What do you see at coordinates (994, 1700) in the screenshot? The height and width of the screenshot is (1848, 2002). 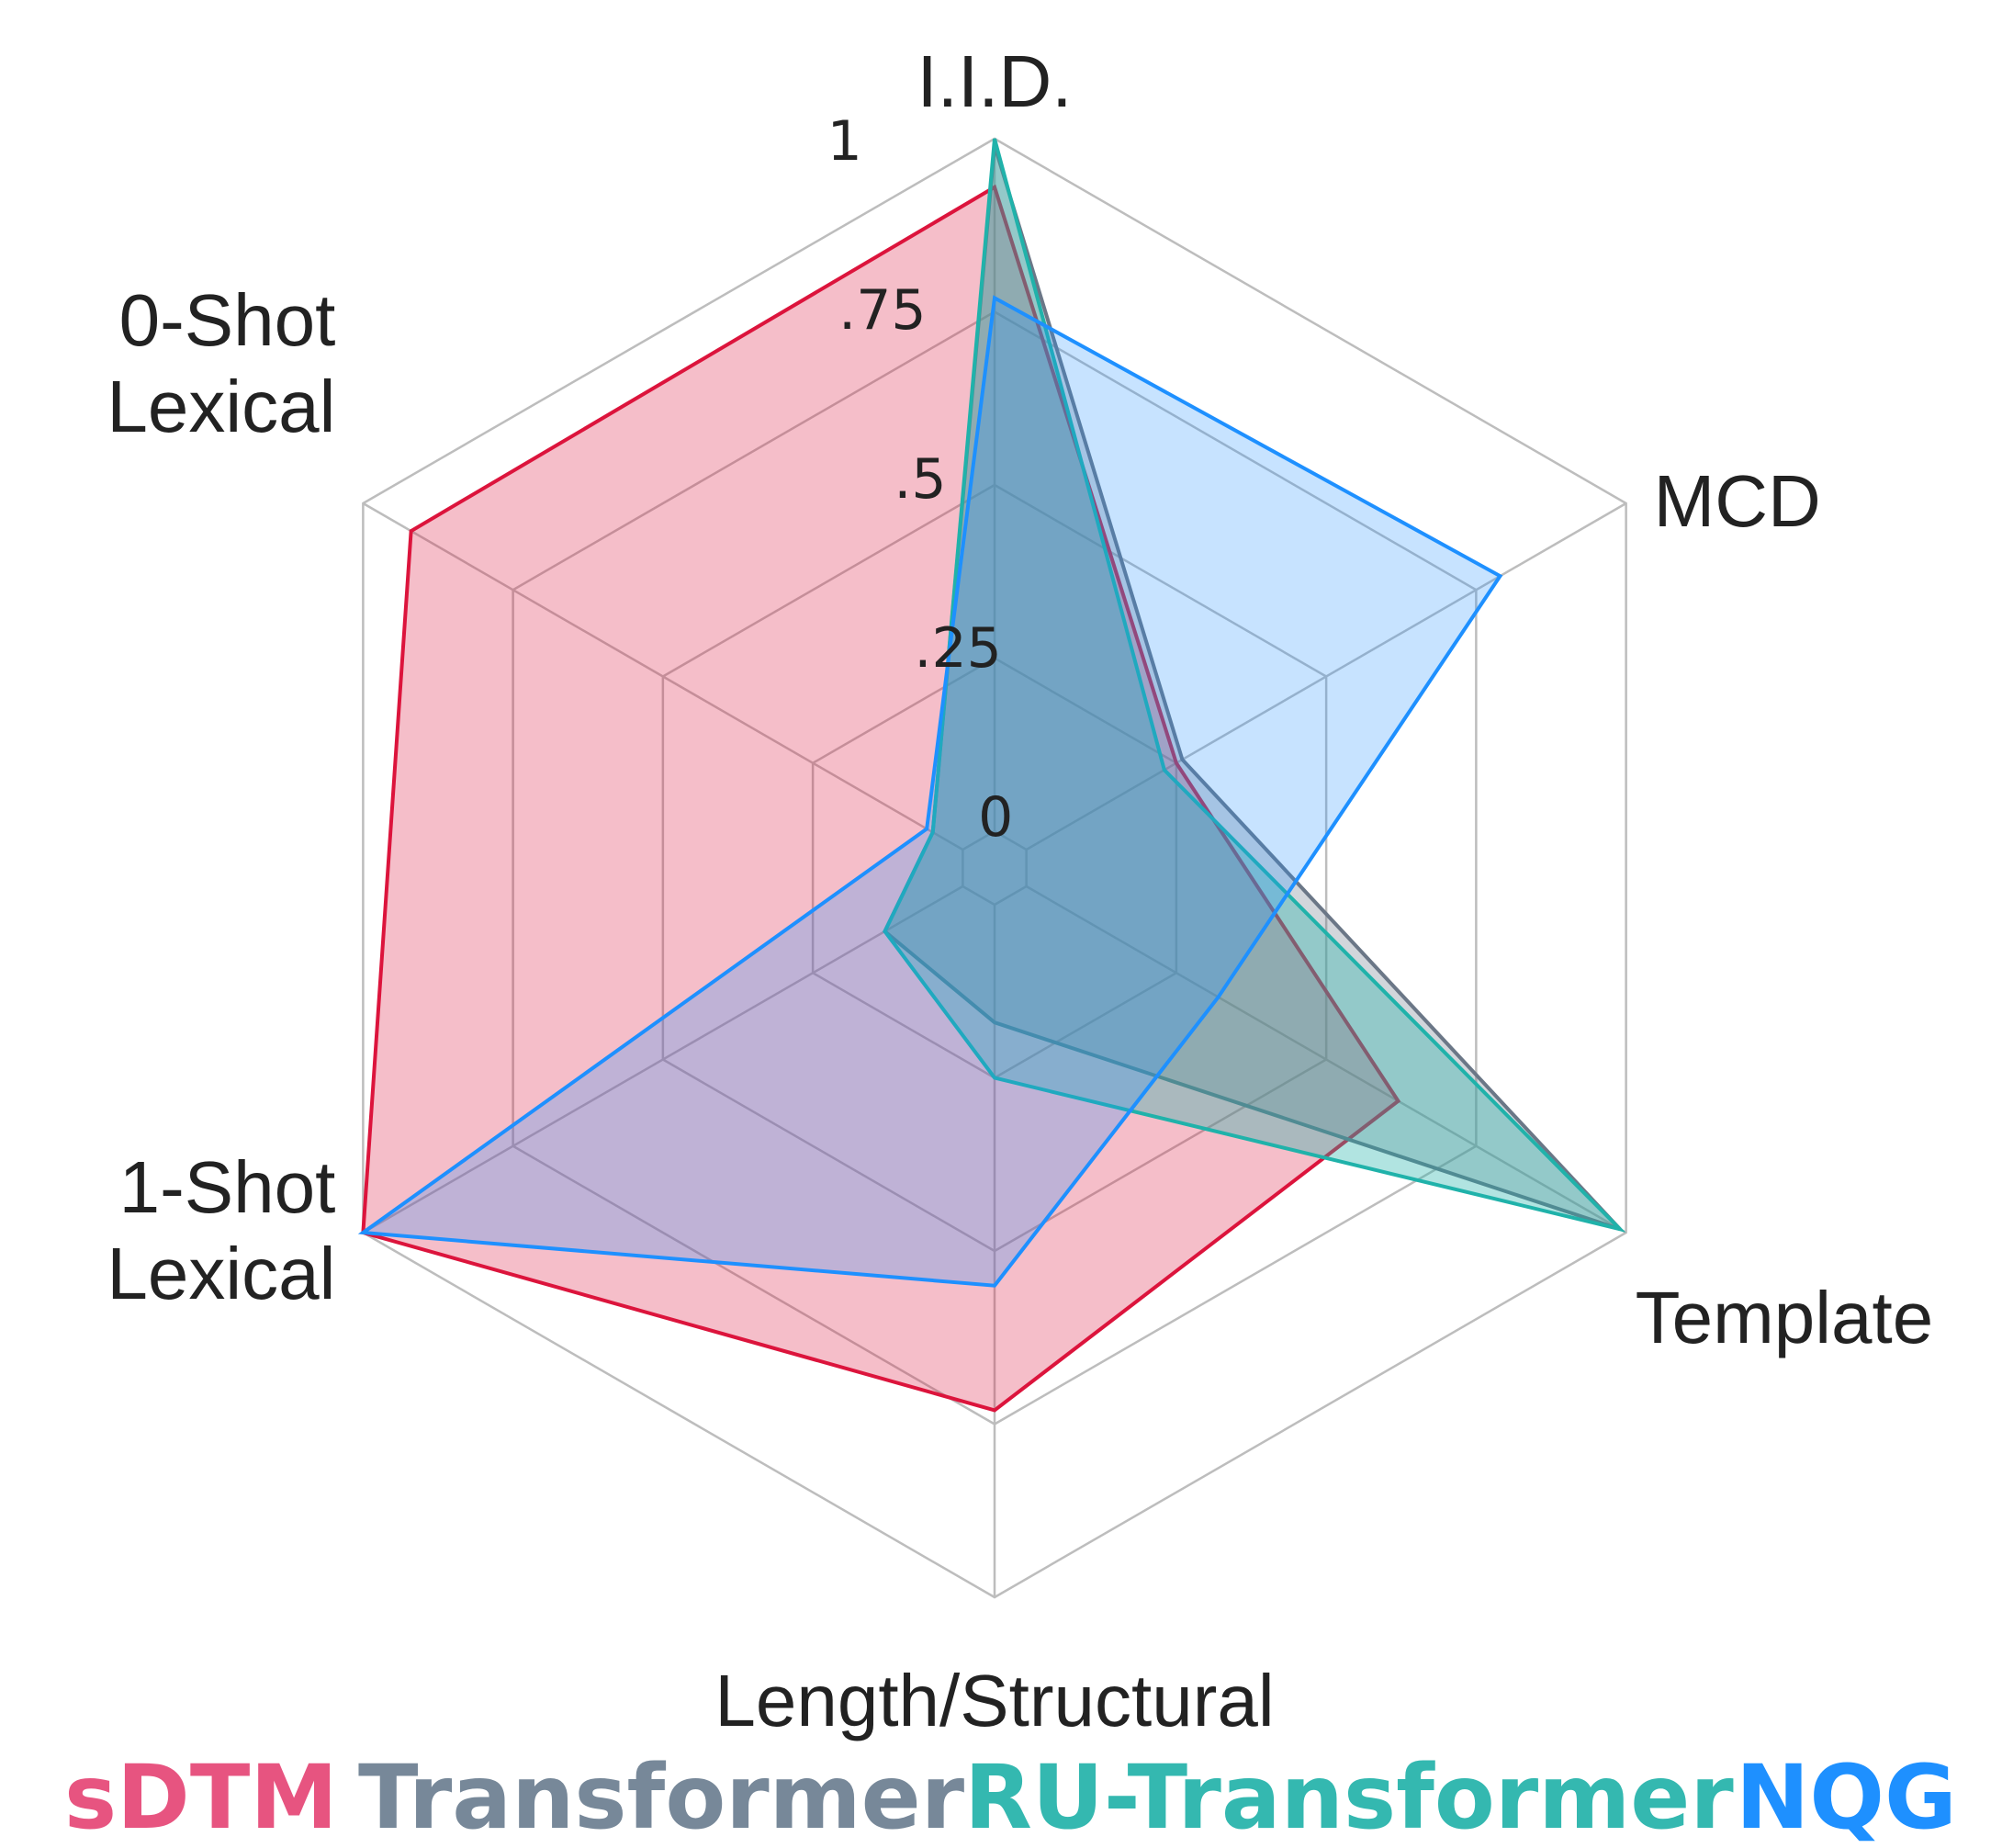 I see `axis-label: Length/Structural` at bounding box center [994, 1700].